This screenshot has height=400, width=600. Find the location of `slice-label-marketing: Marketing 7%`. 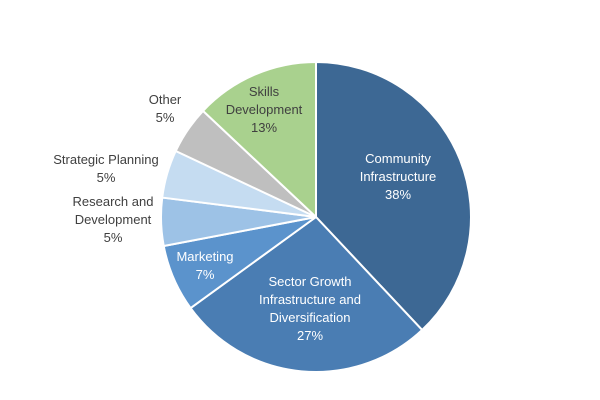

slice-label-marketing: Marketing 7% is located at coordinates (204, 265).